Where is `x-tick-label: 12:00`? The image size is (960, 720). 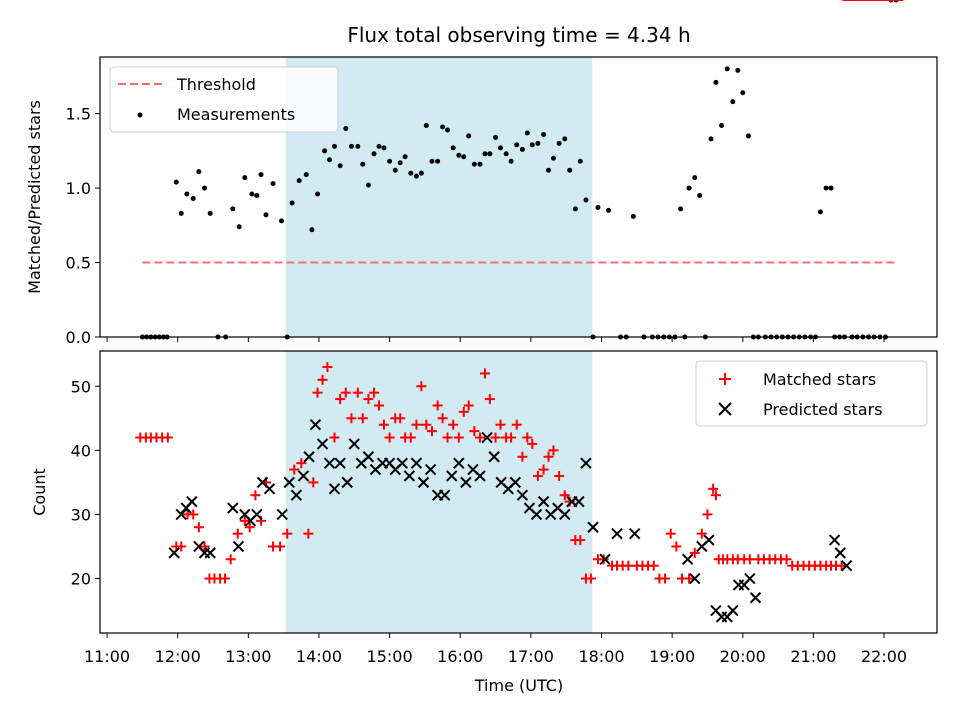
x-tick-label: 12:00 is located at coordinates (178, 656).